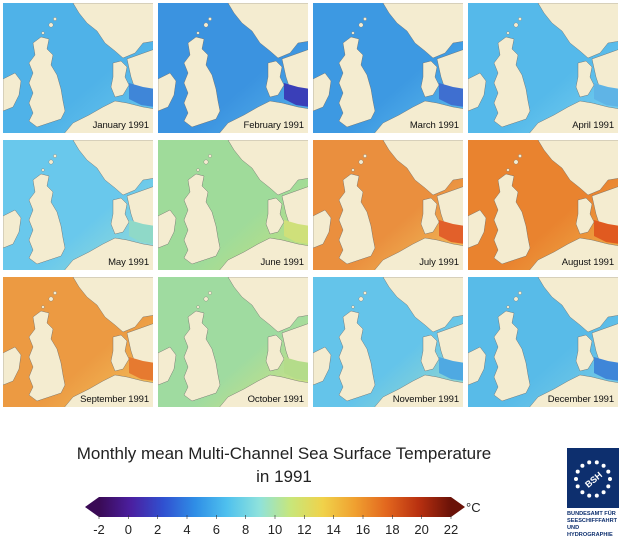 This screenshot has height=552, width=622. Describe the element at coordinates (275, 399) in the screenshot. I see `panel-month-label: October 1991` at that location.